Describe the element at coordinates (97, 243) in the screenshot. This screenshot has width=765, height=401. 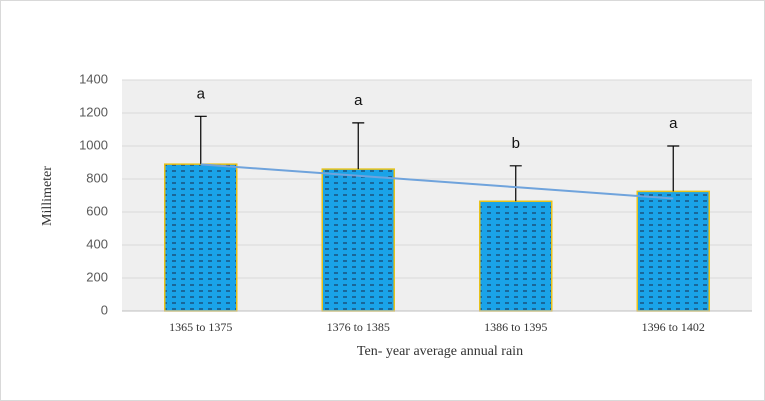
I see `y-tick-label: 400` at that location.